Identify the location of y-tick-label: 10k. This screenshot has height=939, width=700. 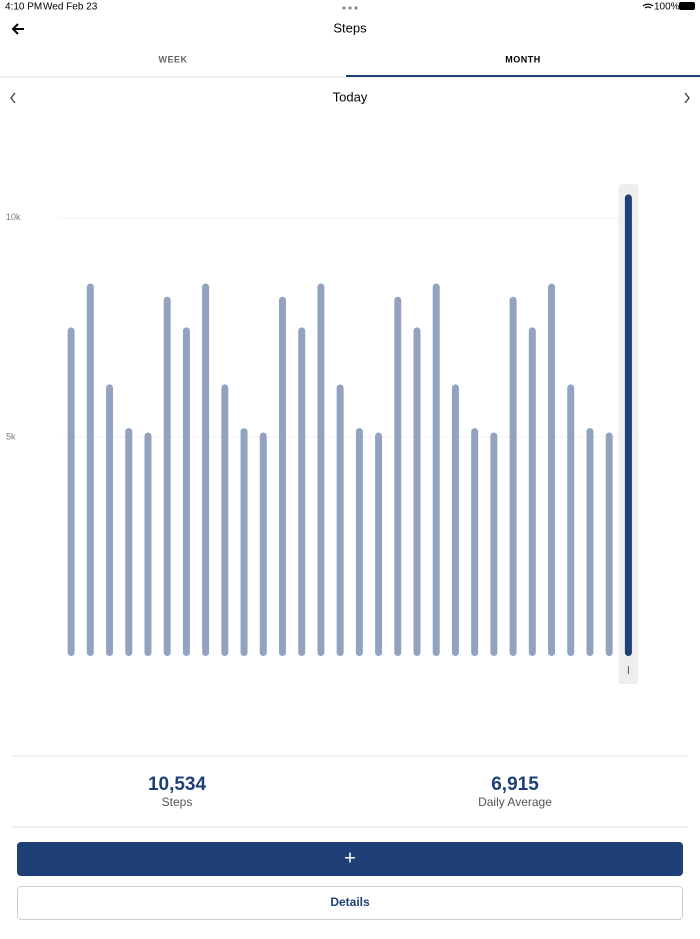
(13, 217).